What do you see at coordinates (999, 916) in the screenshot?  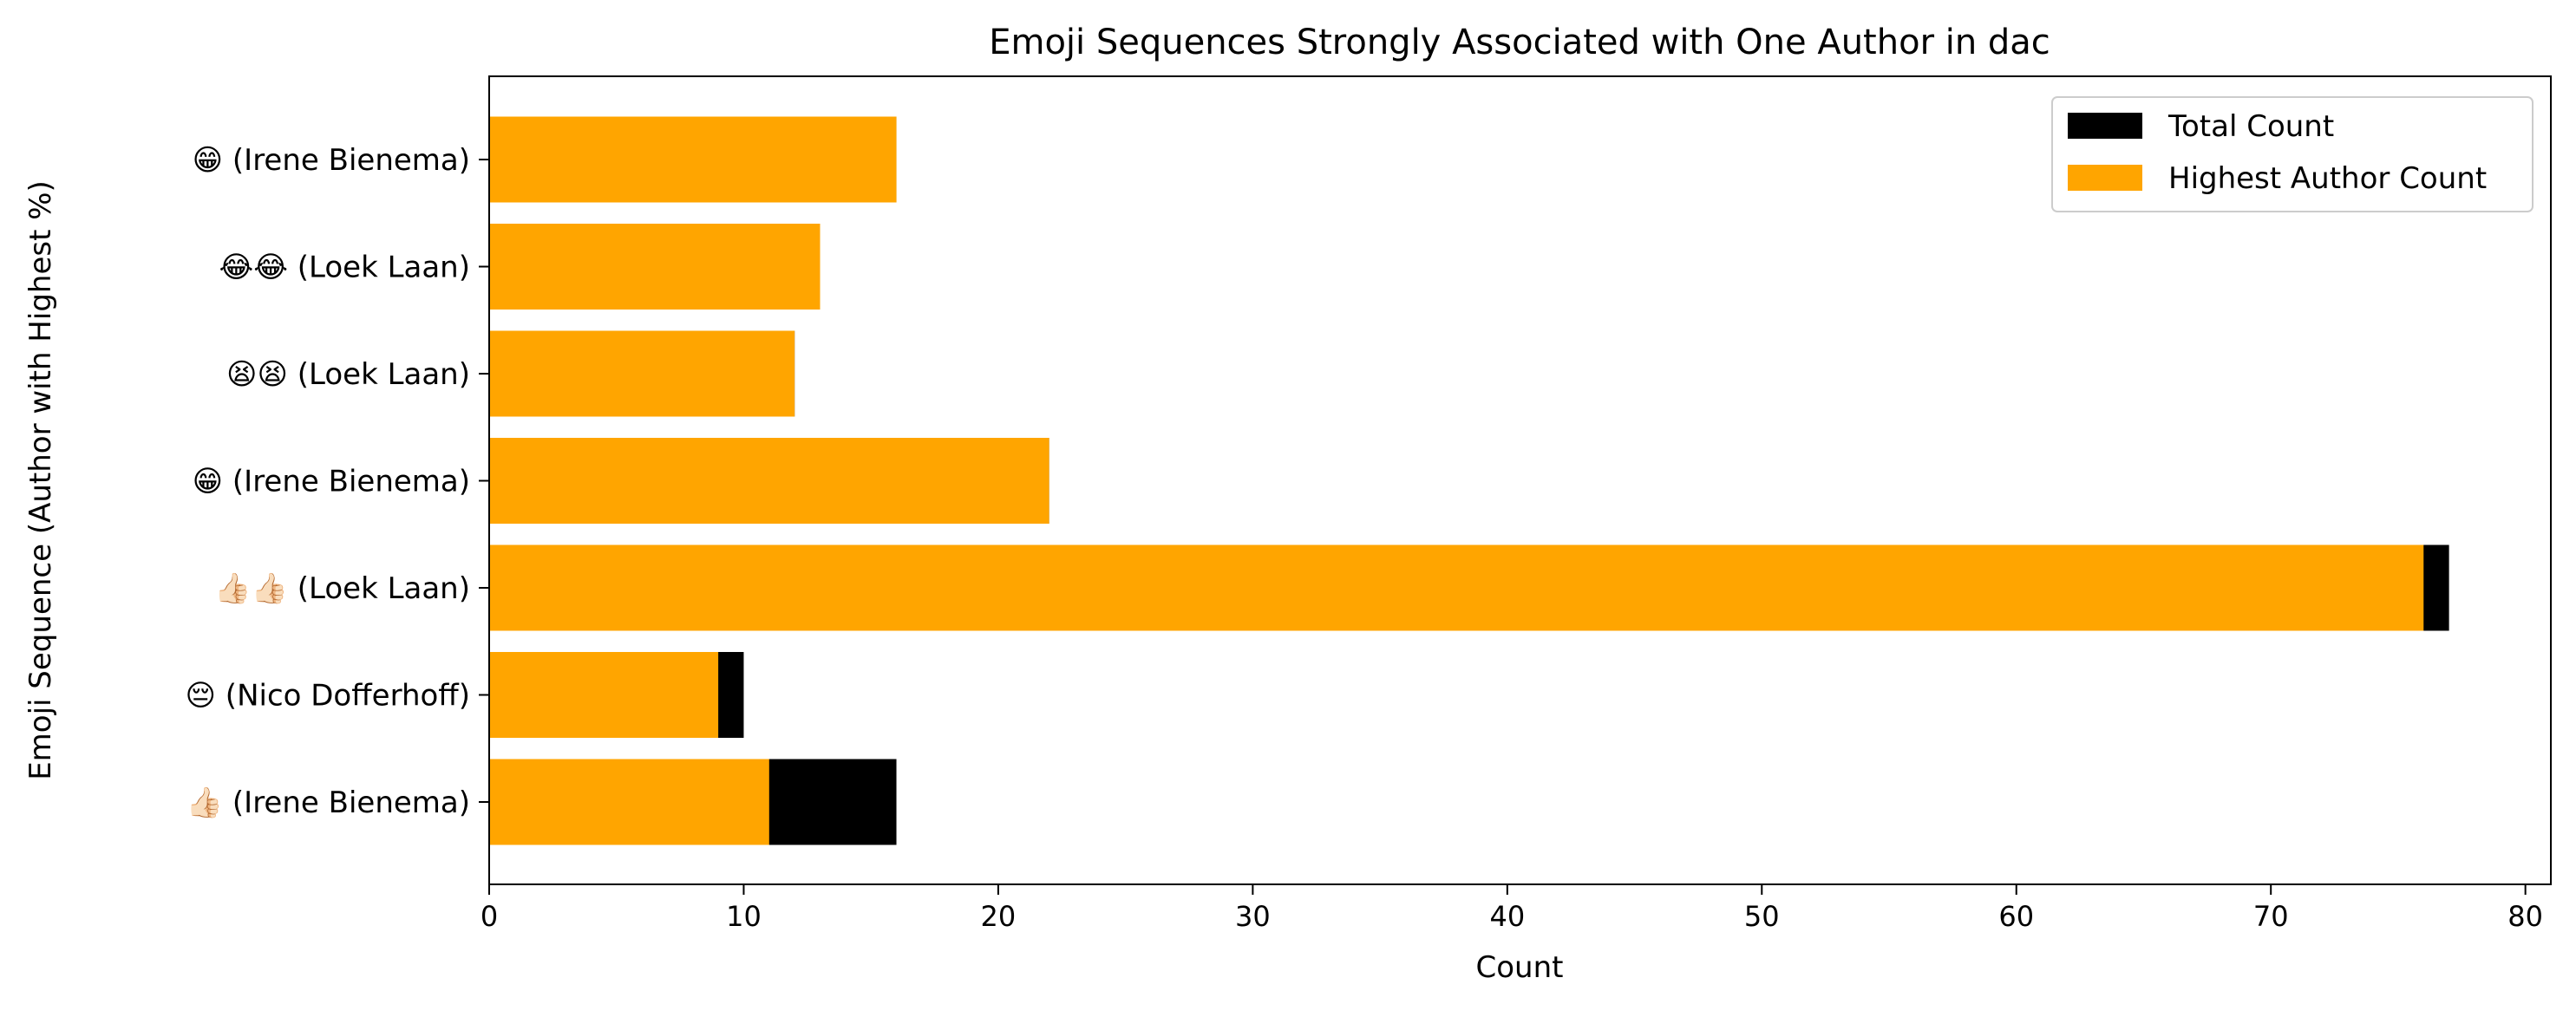 I see `x-tick-label: 20` at bounding box center [999, 916].